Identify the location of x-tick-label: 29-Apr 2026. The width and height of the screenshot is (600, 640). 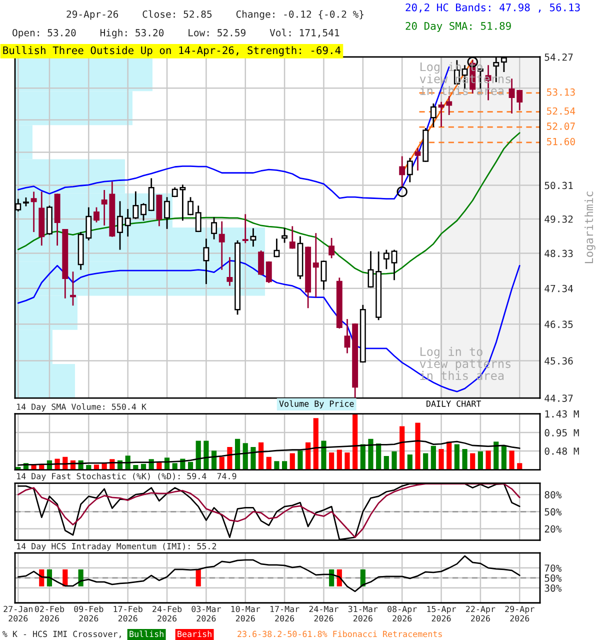
(519, 614).